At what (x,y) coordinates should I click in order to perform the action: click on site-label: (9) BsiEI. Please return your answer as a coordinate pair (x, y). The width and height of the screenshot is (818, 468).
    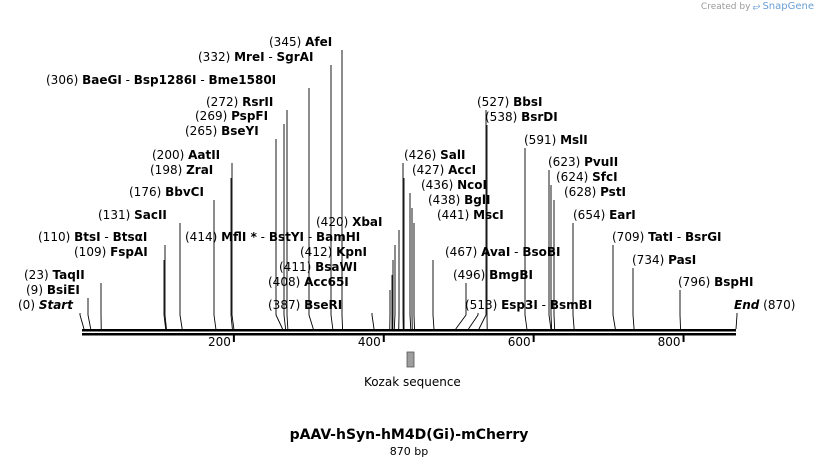
    Looking at the image, I should click on (53, 290).